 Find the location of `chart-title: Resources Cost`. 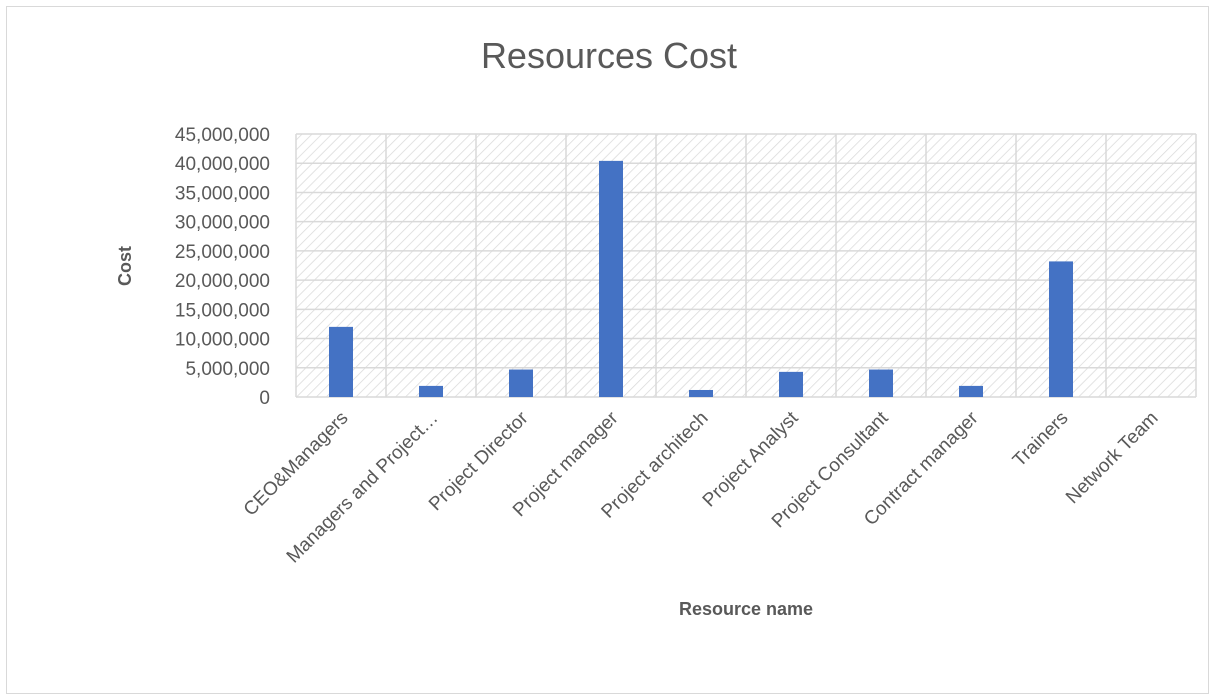

chart-title: Resources Cost is located at coordinates (609, 55).